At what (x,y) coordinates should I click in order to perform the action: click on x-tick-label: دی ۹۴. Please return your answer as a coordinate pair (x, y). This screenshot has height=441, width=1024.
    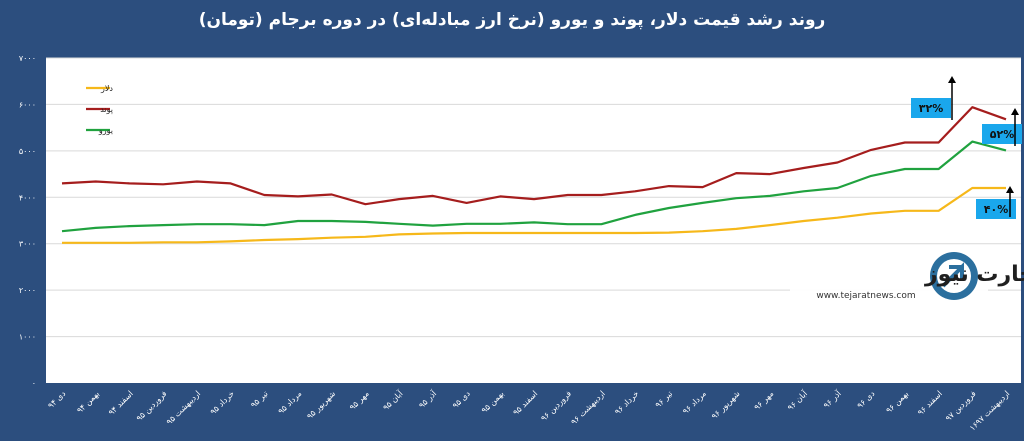
    Looking at the image, I should click on (56, 399).